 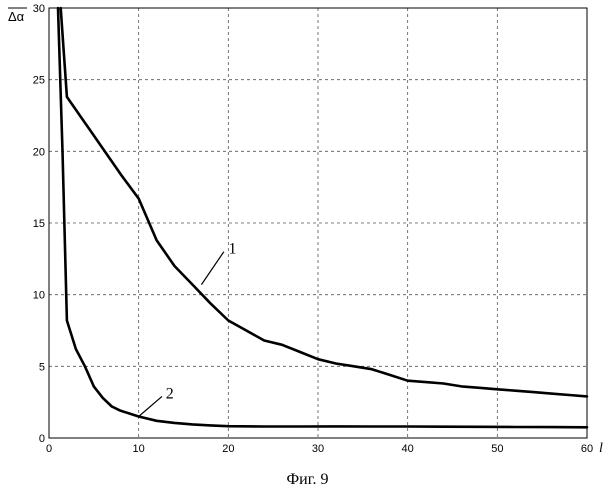 I want to click on x-tick-label: 10, so click(x=139, y=449).